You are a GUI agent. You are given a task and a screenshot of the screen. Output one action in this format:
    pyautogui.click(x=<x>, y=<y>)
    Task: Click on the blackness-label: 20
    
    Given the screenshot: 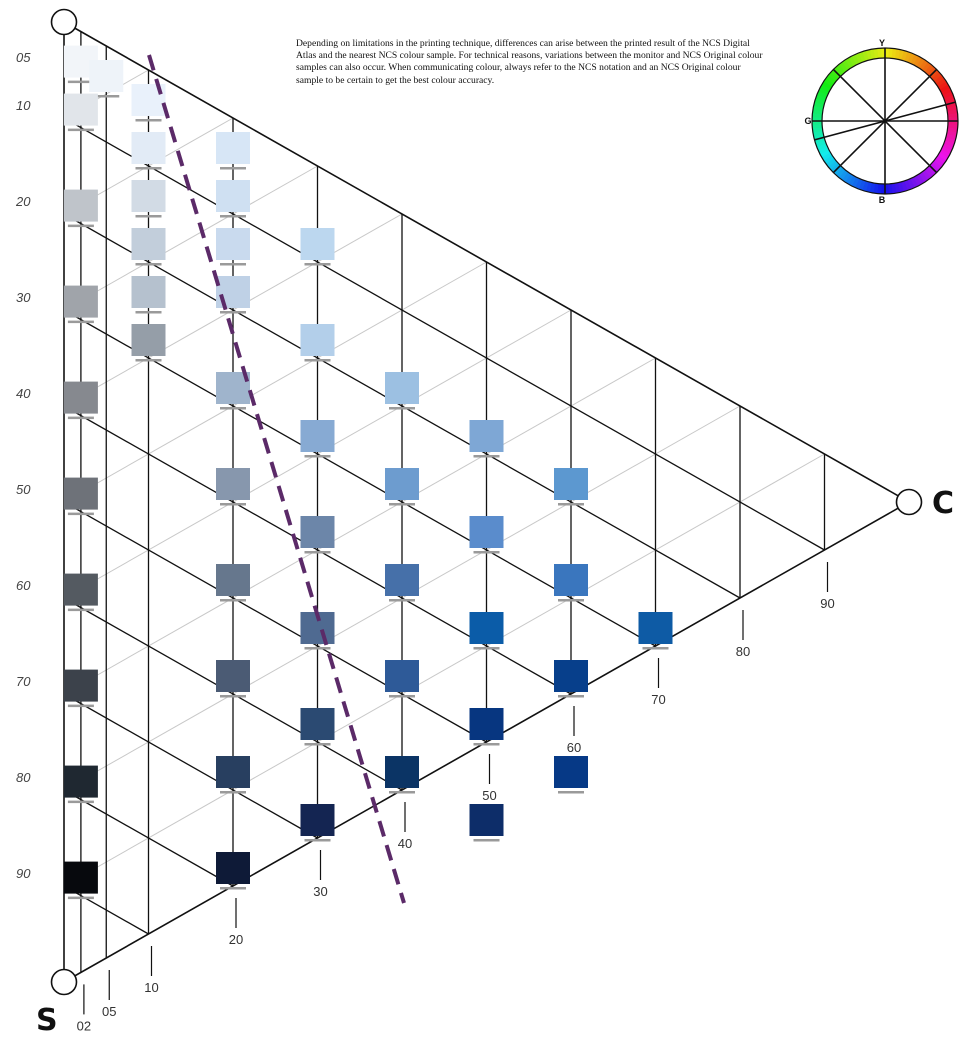 What is the action you would take?
    pyautogui.click(x=23, y=201)
    